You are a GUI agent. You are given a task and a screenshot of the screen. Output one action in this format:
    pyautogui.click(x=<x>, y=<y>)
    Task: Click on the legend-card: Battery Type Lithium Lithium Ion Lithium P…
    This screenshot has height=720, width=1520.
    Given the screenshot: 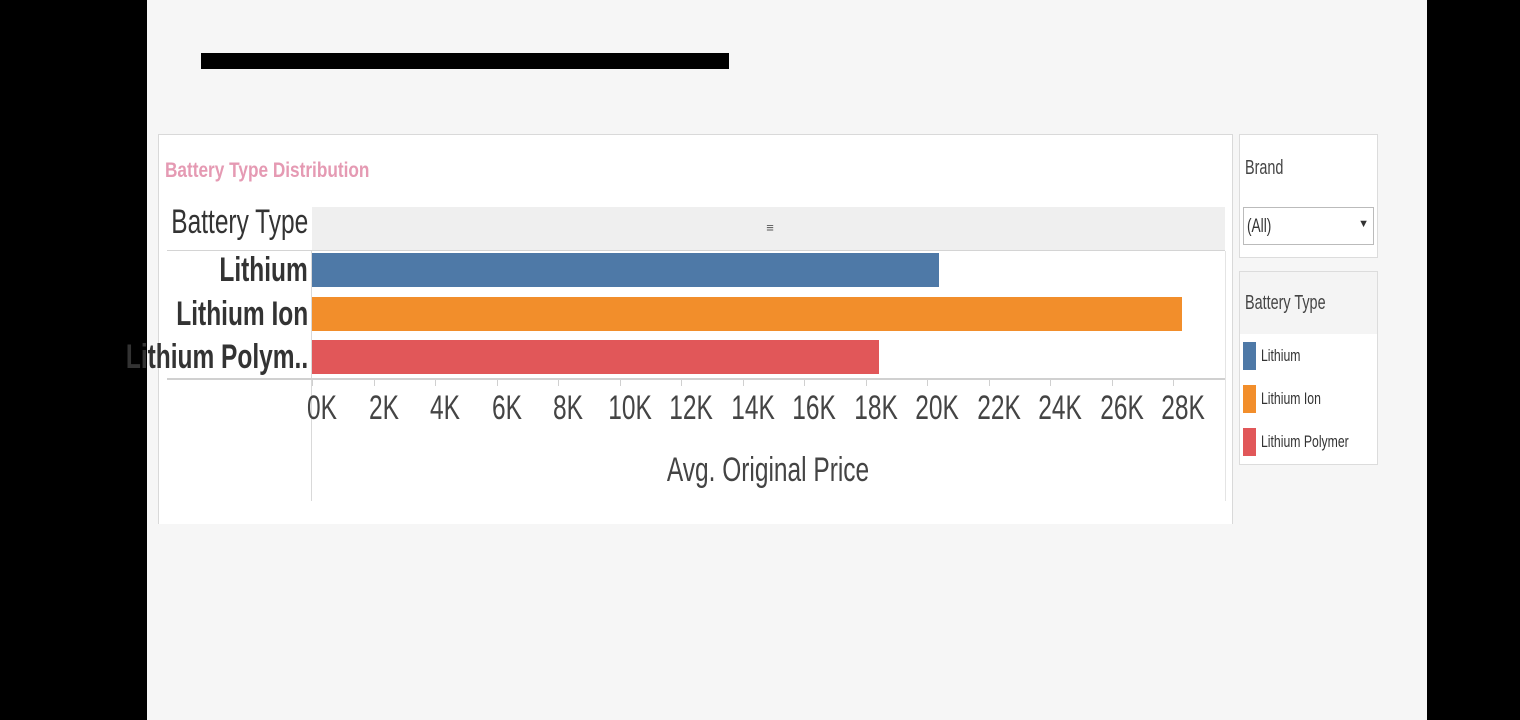 What is the action you would take?
    pyautogui.click(x=1308, y=368)
    